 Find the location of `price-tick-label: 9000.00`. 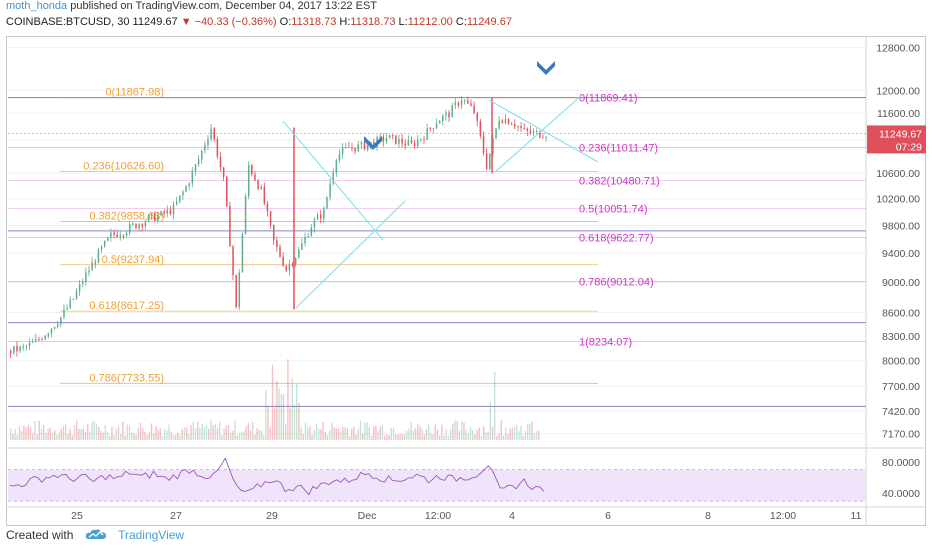

price-tick-label: 9000.00 is located at coordinates (901, 283).